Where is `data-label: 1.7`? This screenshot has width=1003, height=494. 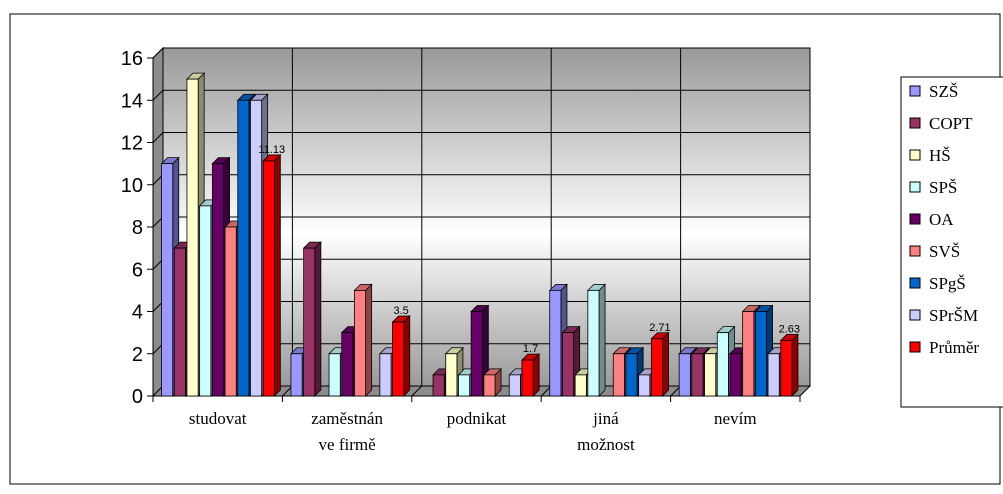 data-label: 1.7 is located at coordinates (530, 349).